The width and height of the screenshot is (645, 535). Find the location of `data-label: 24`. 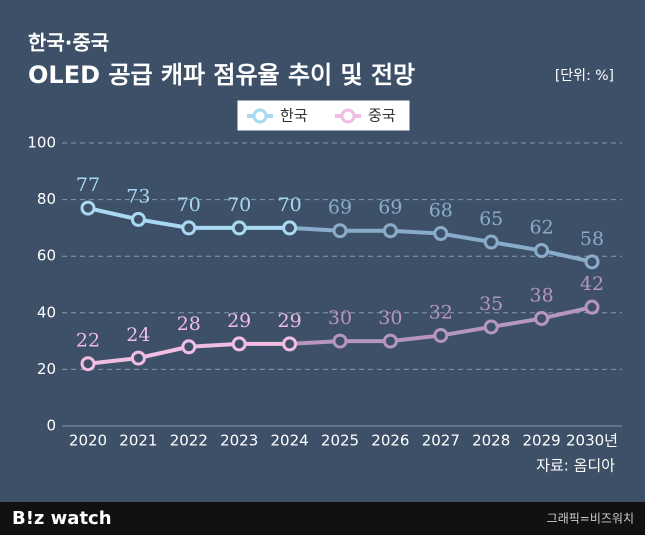

data-label: 24 is located at coordinates (138, 335).